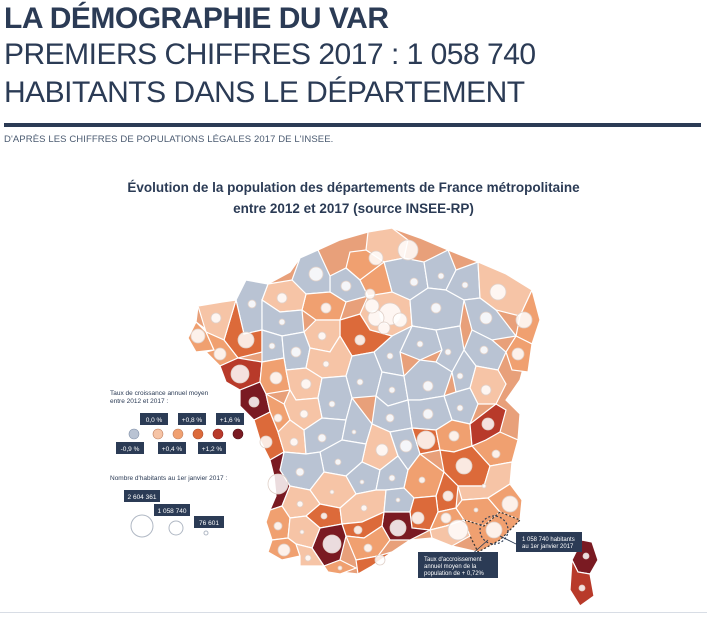 The width and height of the screenshot is (707, 622). What do you see at coordinates (176, 528) in the screenshot?
I see `legend-pop-circle-medium` at bounding box center [176, 528].